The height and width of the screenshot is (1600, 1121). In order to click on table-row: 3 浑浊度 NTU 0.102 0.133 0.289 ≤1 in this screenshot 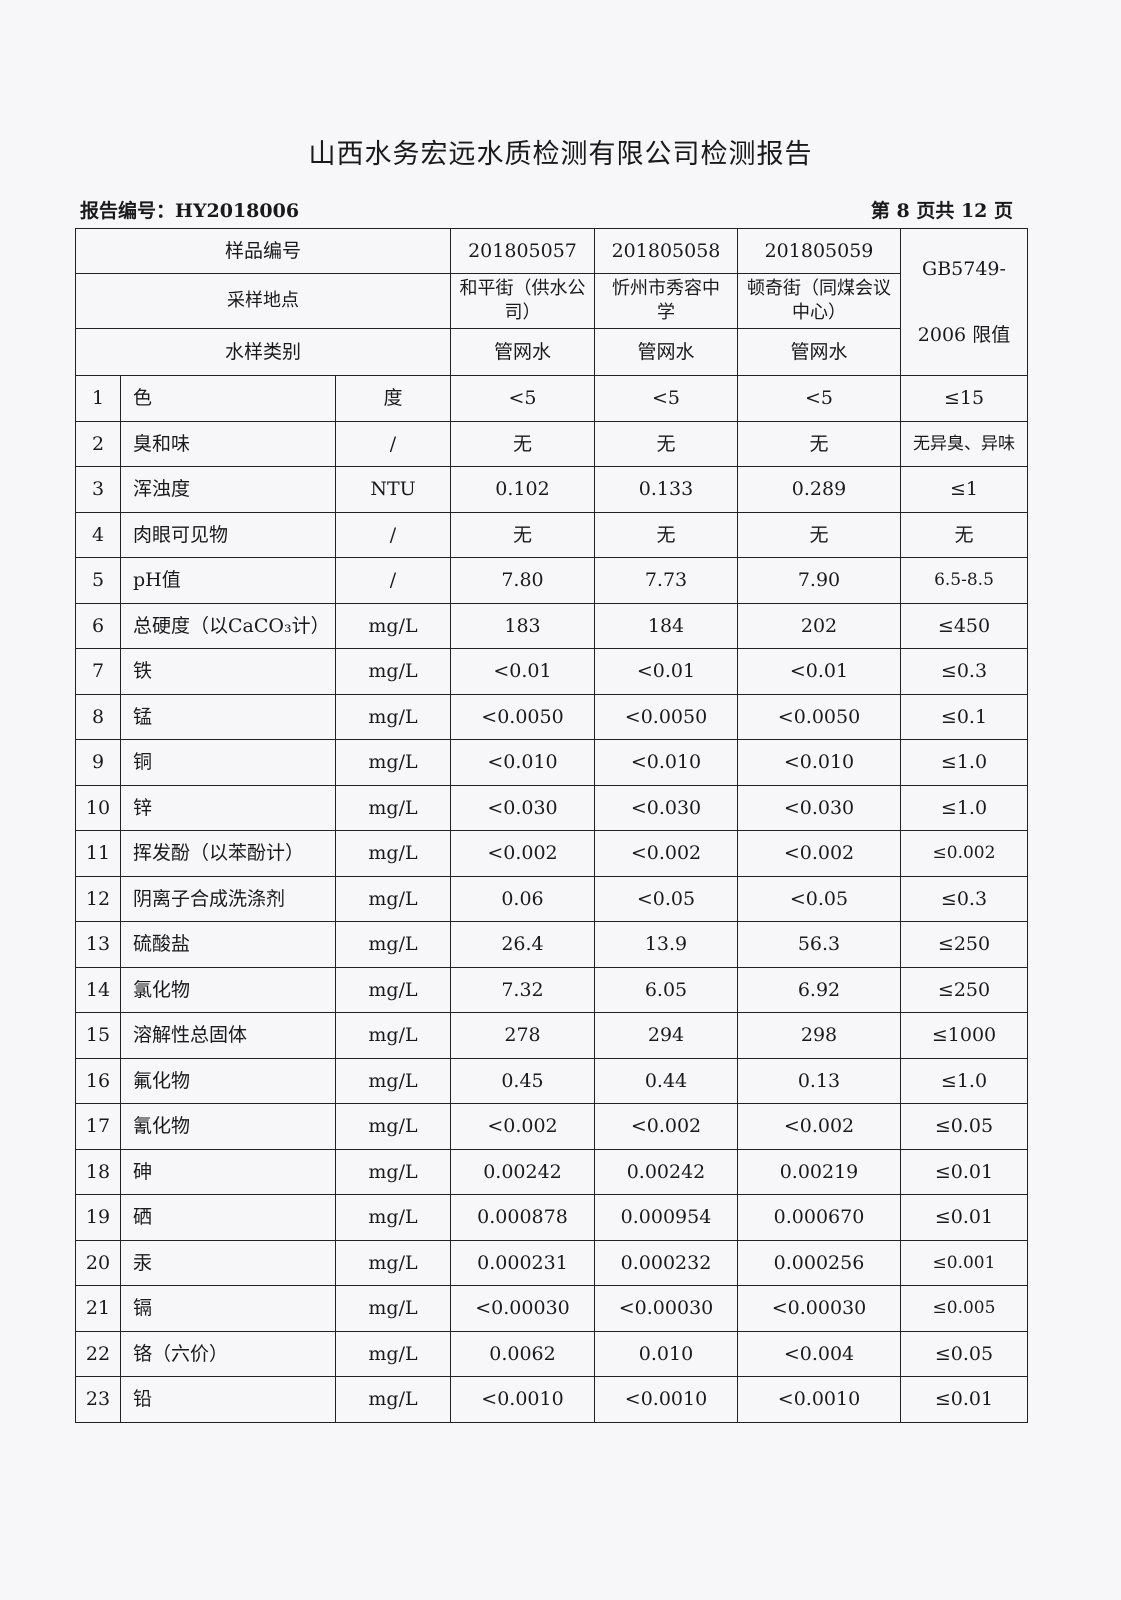, I will do `click(551, 489)`.